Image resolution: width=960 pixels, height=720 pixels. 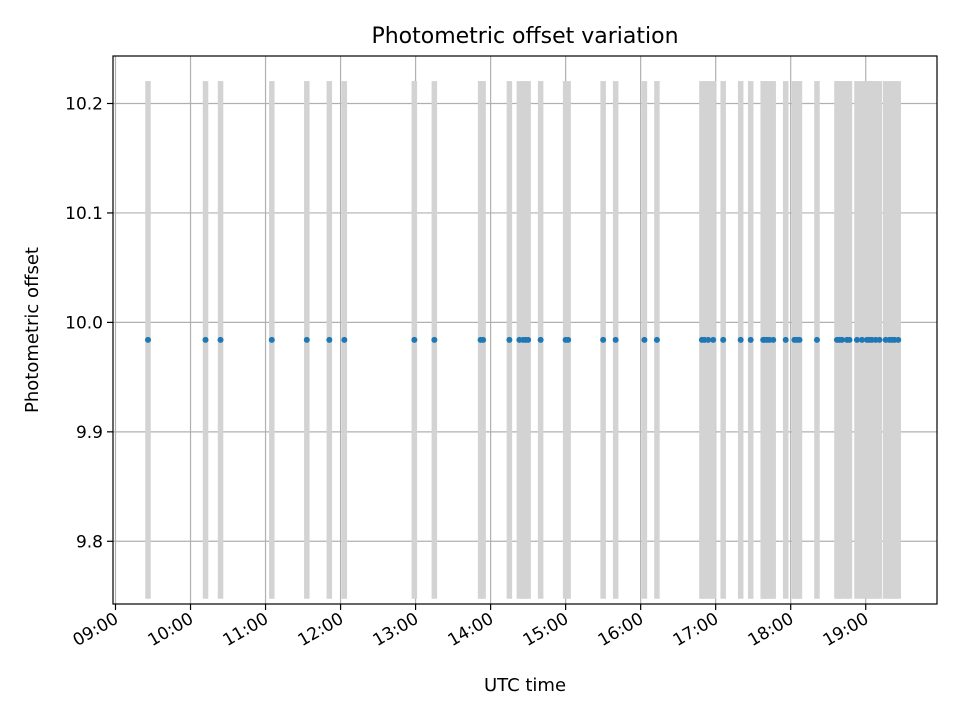 What do you see at coordinates (84, 104) in the screenshot?
I see `y-tick-label: 10.2` at bounding box center [84, 104].